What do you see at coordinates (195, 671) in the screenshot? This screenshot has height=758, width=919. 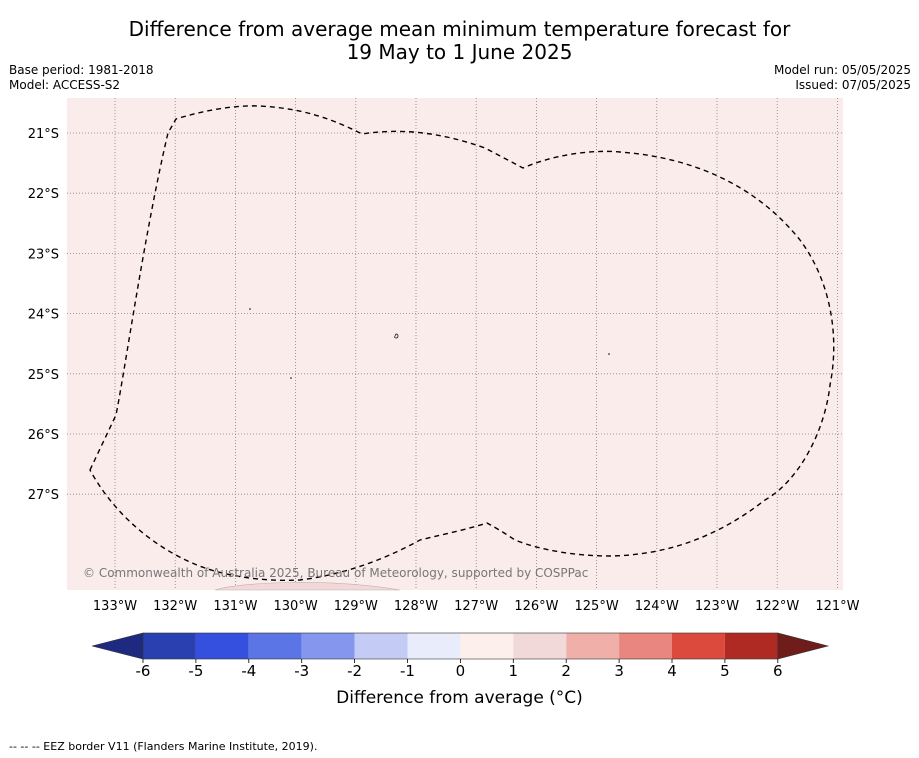 I see `colorbar-tick-label: -5` at bounding box center [195, 671].